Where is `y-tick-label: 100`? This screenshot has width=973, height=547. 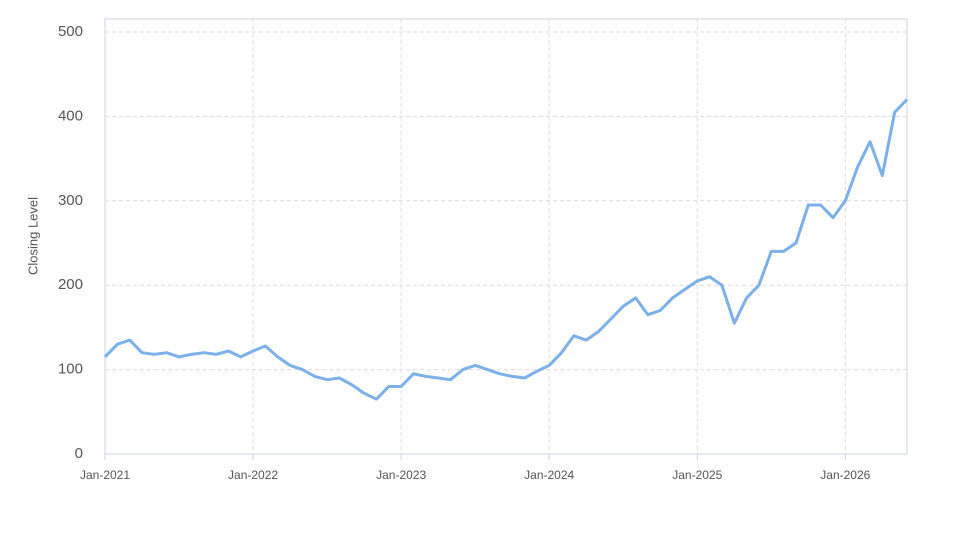 y-tick-label: 100 is located at coordinates (70, 369).